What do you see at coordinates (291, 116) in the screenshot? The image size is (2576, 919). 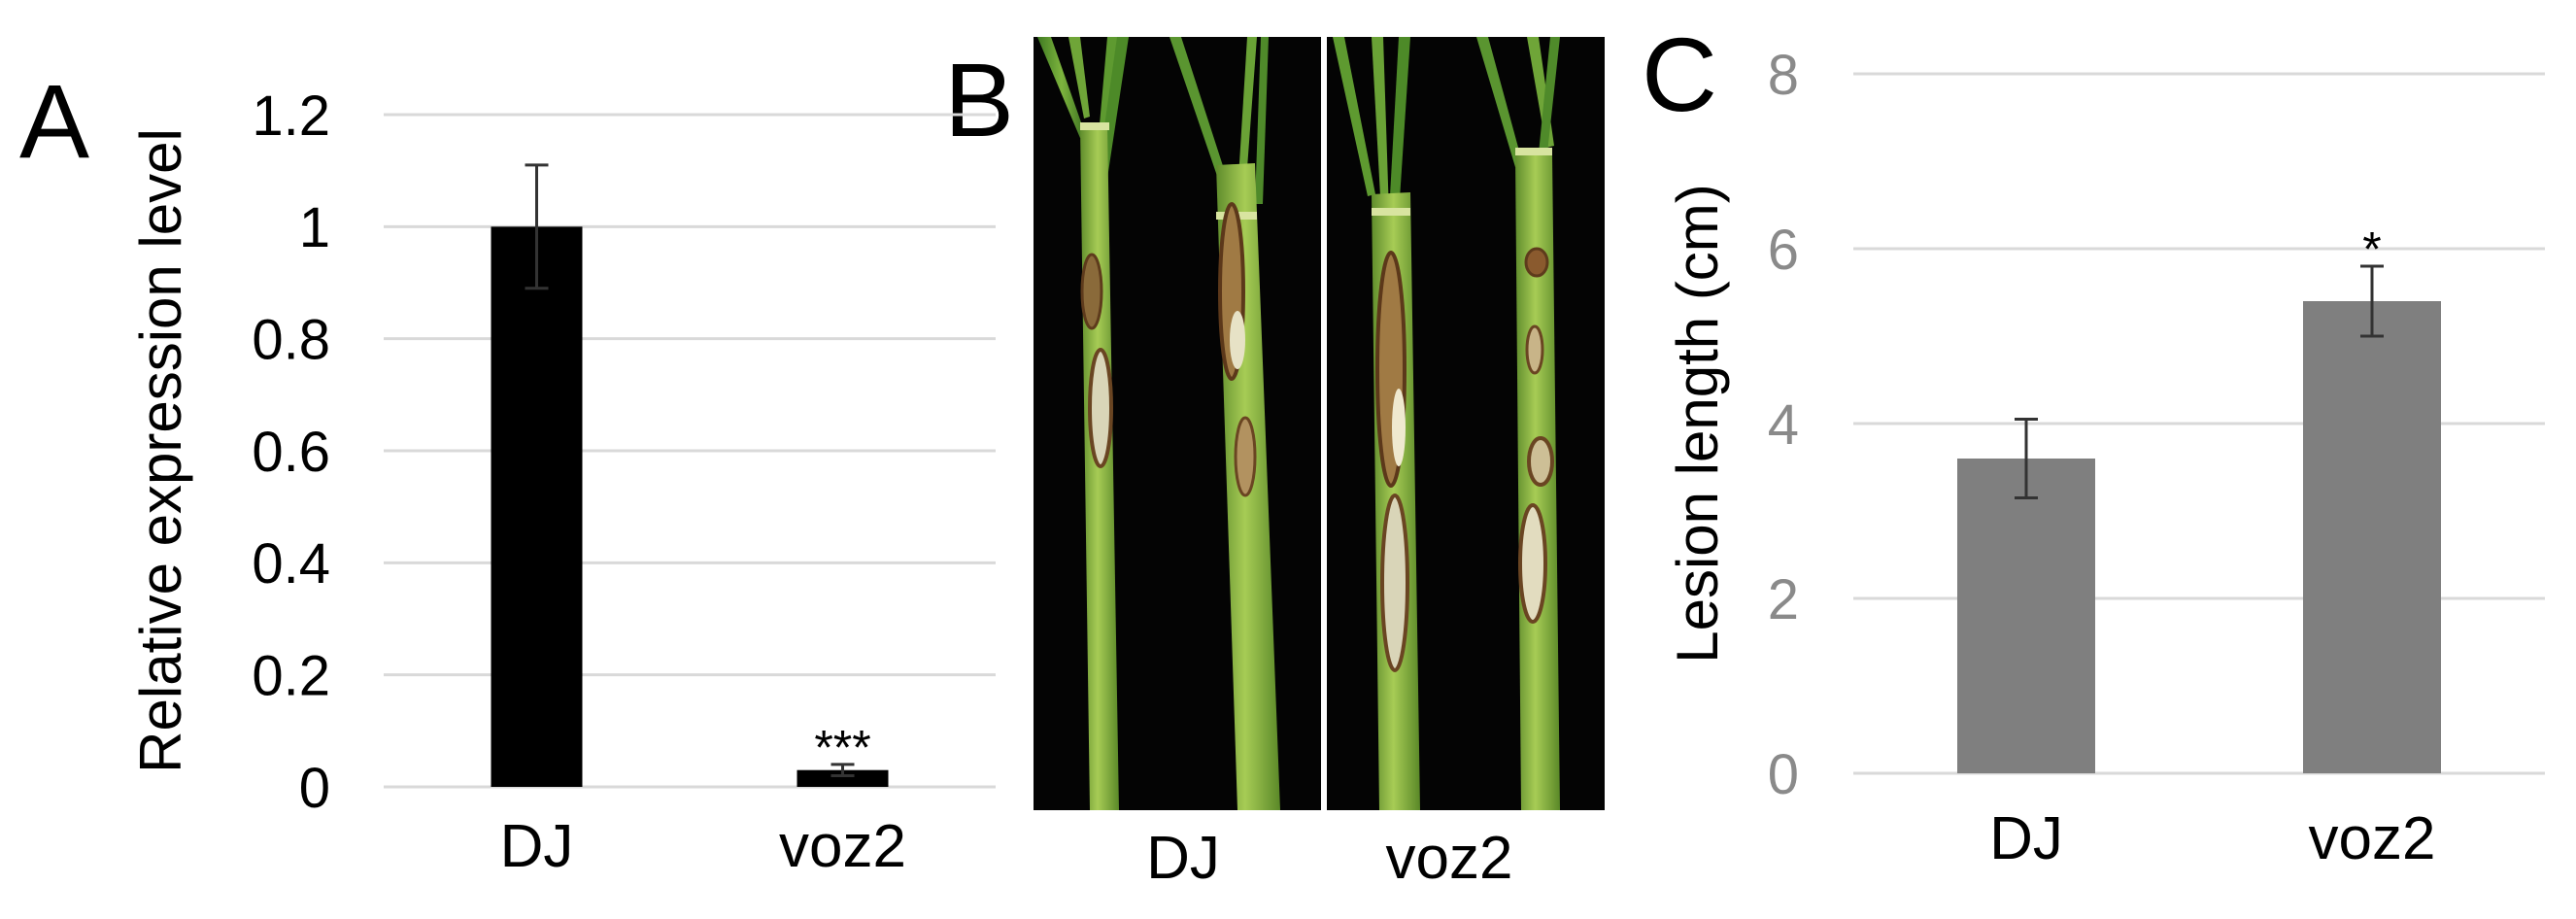 I see `y-tick-label: 1.2` at bounding box center [291, 116].